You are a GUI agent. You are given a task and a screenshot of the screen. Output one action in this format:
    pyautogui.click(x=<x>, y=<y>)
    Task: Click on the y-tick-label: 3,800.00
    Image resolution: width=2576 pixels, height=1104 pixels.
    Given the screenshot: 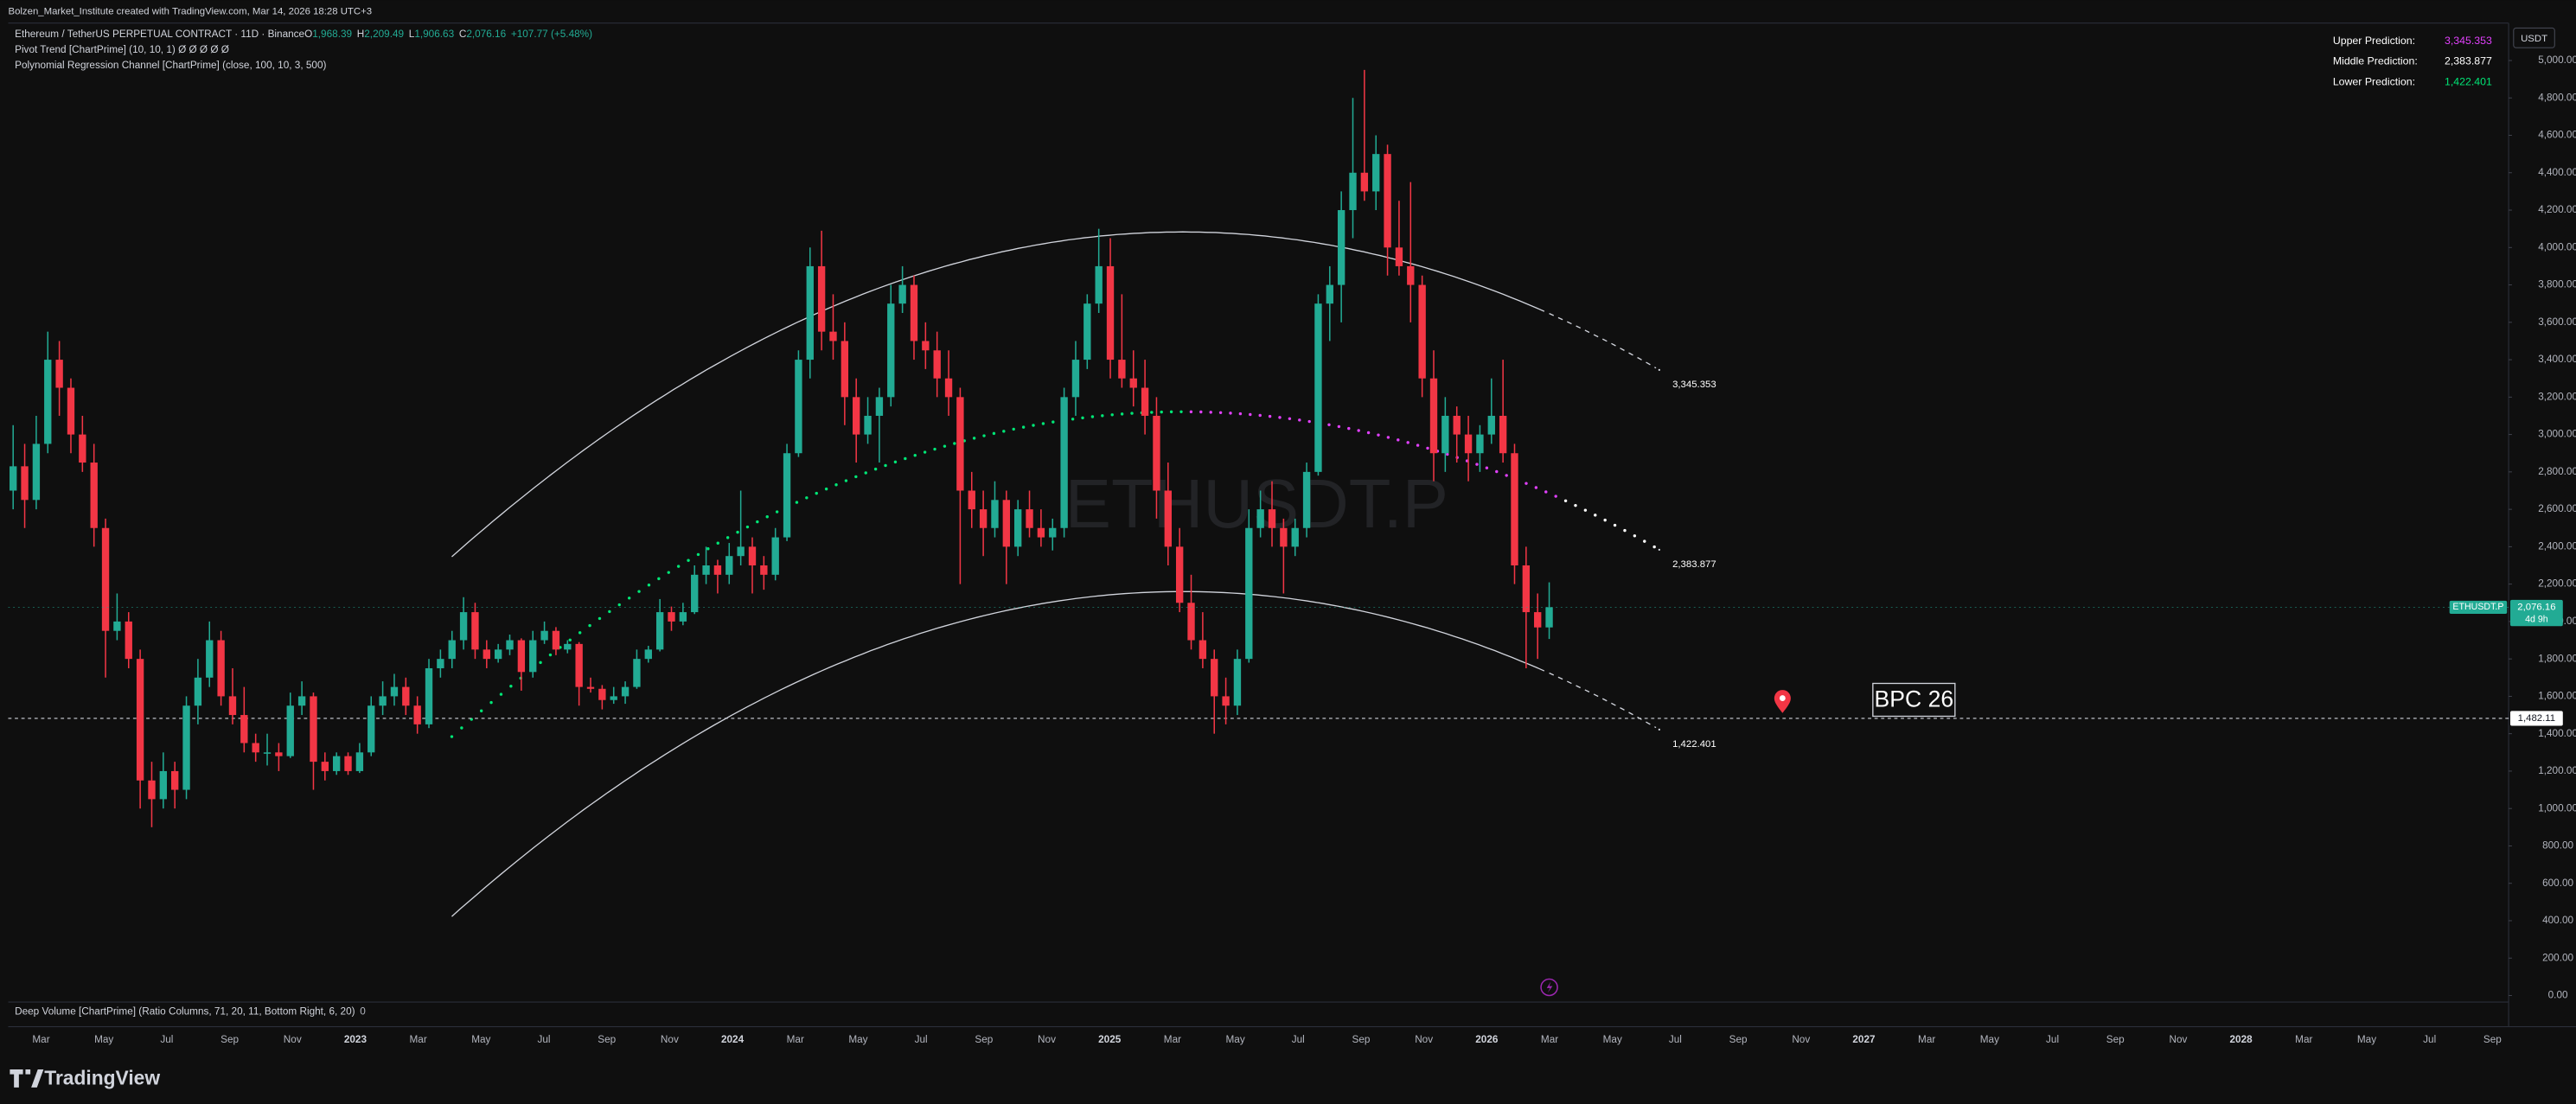 What is the action you would take?
    pyautogui.click(x=2557, y=284)
    